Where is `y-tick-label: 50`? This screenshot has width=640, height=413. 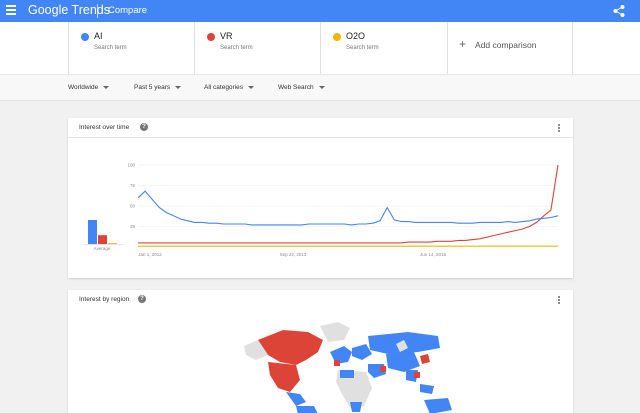
y-tick-label: 50 is located at coordinates (133, 206).